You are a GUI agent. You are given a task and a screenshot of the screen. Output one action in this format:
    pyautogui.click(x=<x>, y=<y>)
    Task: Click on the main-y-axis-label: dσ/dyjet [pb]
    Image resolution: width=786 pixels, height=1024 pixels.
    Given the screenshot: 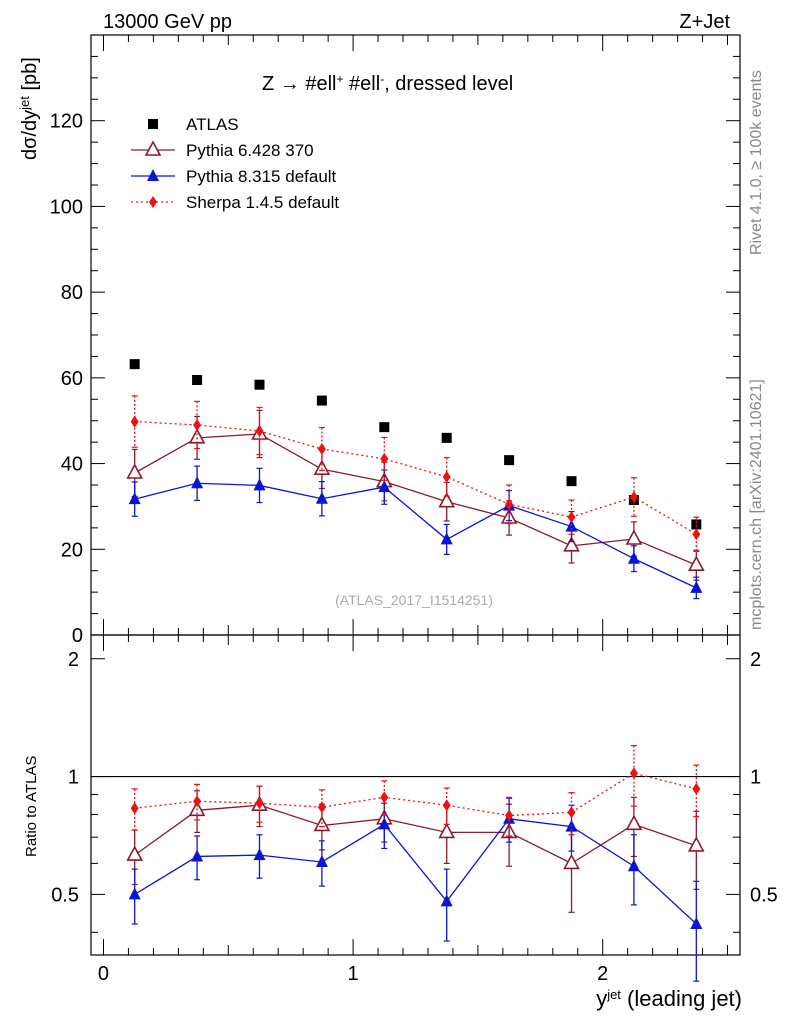 What is the action you would take?
    pyautogui.click(x=29, y=108)
    